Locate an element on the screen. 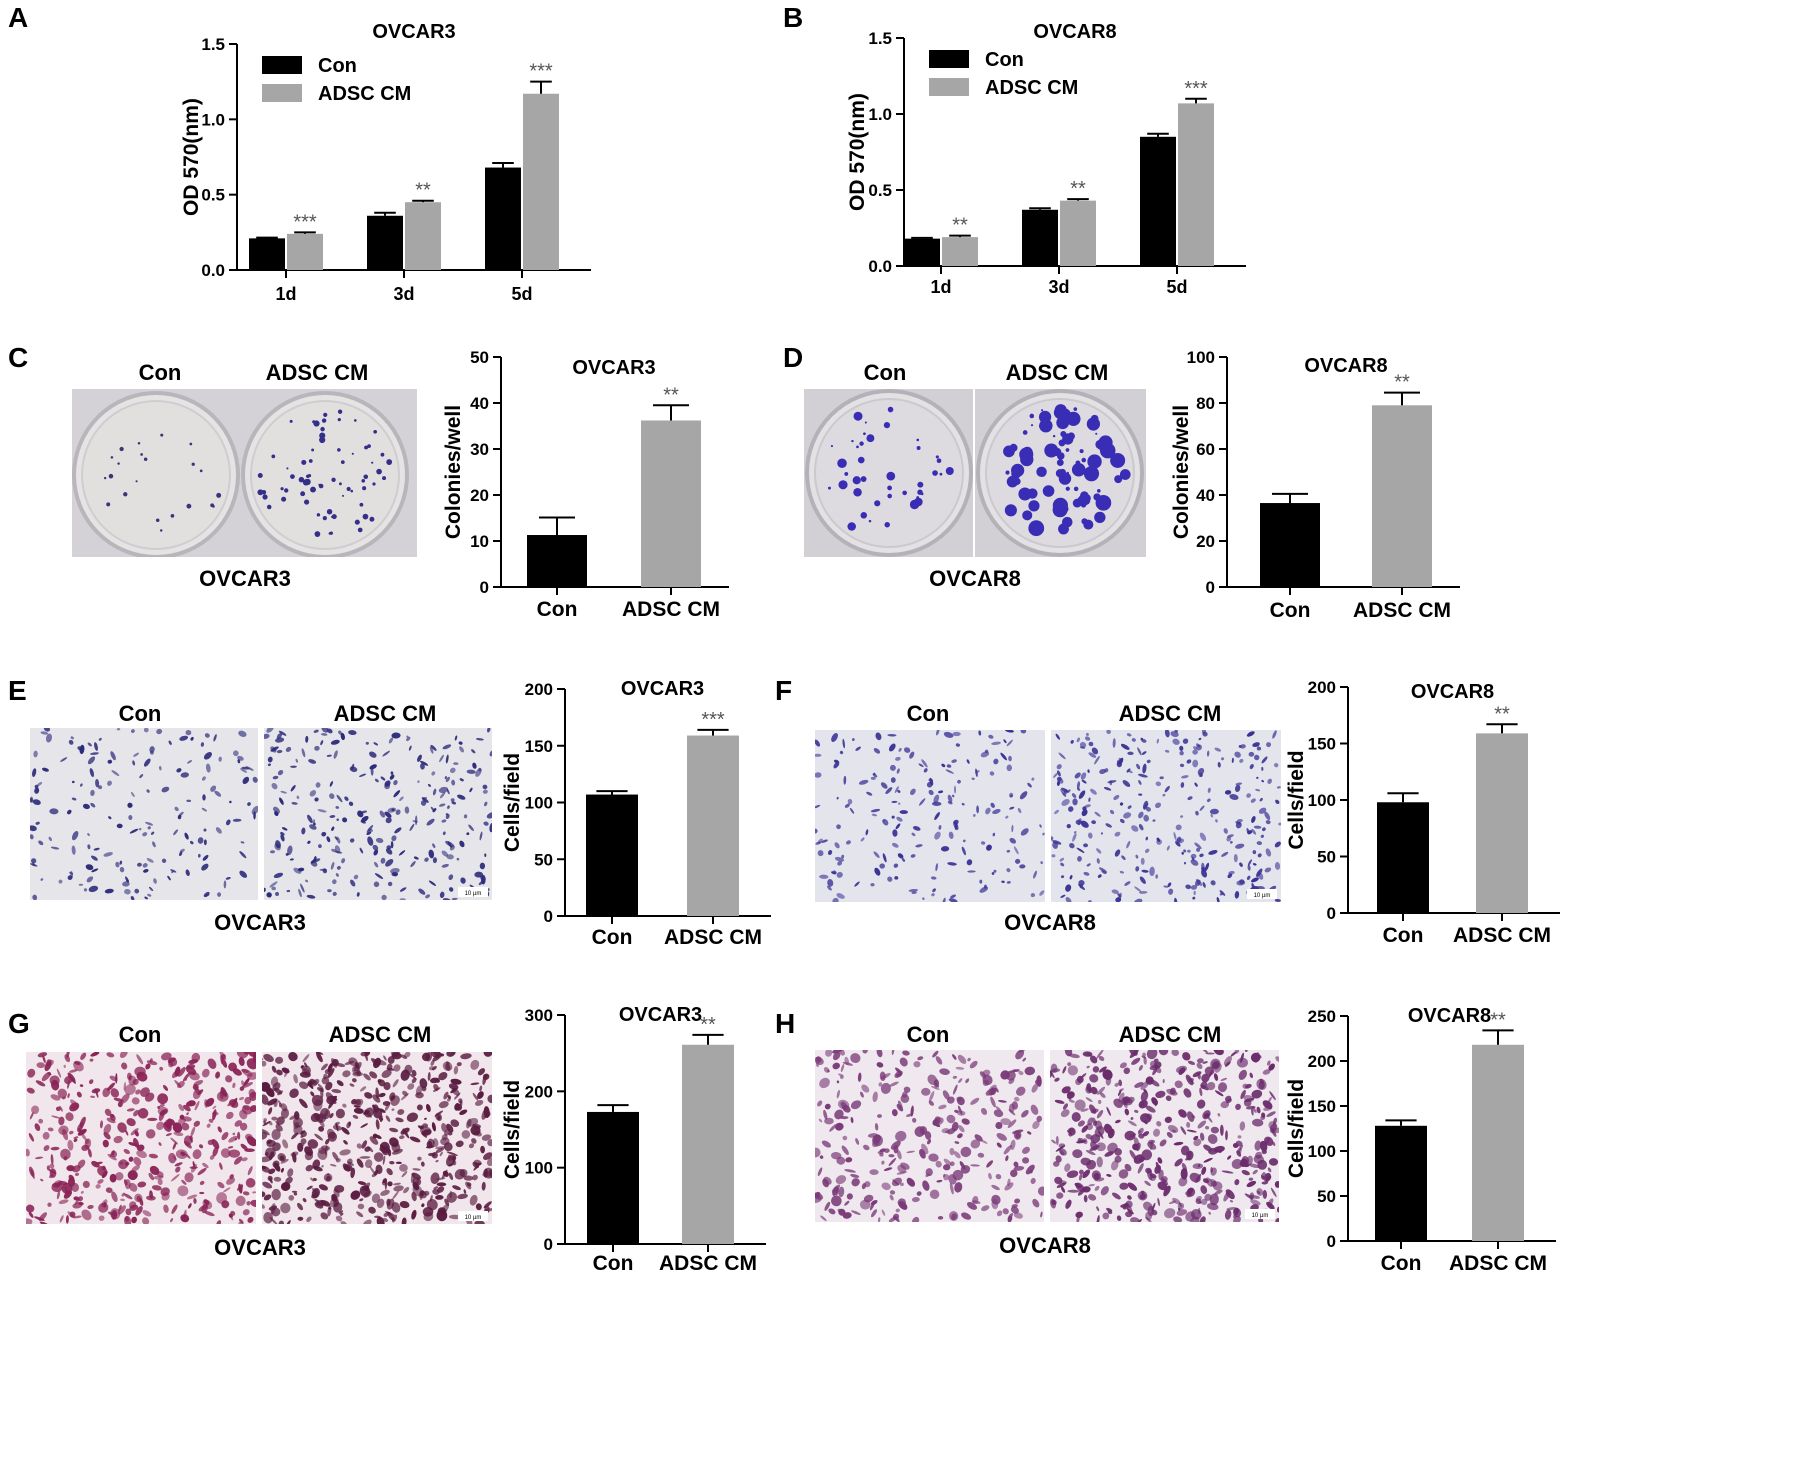  bar-adsc-e is located at coordinates (713, 825).